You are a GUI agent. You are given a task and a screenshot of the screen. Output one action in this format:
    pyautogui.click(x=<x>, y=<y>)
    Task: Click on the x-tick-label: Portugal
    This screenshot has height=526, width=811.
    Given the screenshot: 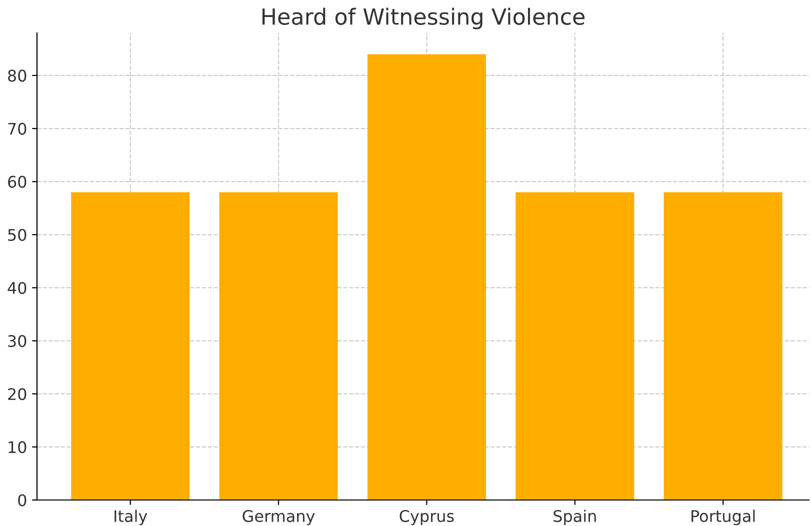 What is the action you would take?
    pyautogui.click(x=723, y=518)
    